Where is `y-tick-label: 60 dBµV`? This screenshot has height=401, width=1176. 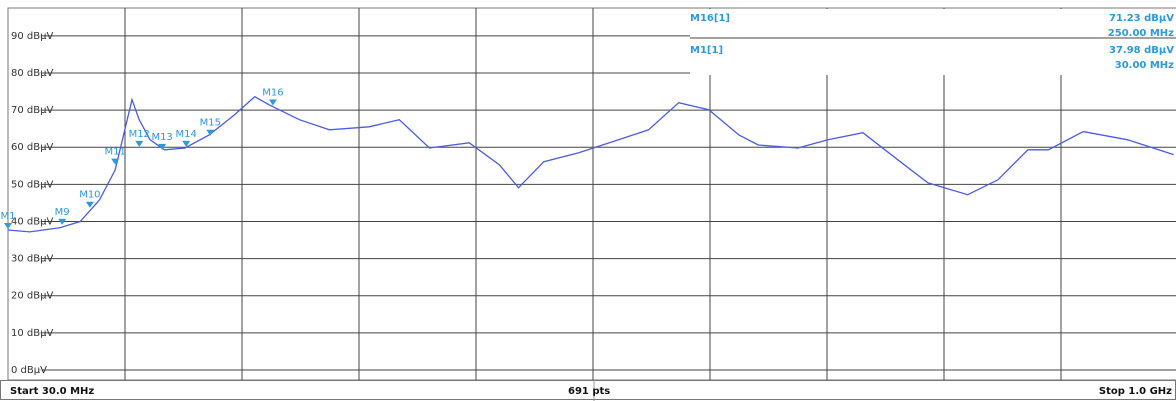 y-tick-label: 60 dBµV is located at coordinates (32, 147).